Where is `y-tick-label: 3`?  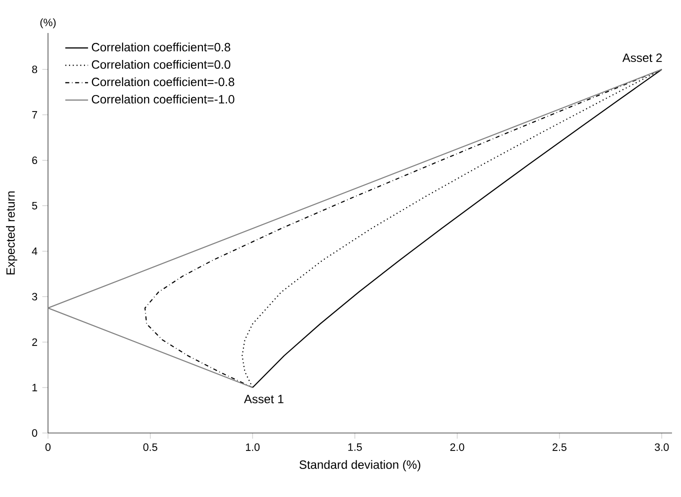 y-tick-label: 3 is located at coordinates (35, 296).